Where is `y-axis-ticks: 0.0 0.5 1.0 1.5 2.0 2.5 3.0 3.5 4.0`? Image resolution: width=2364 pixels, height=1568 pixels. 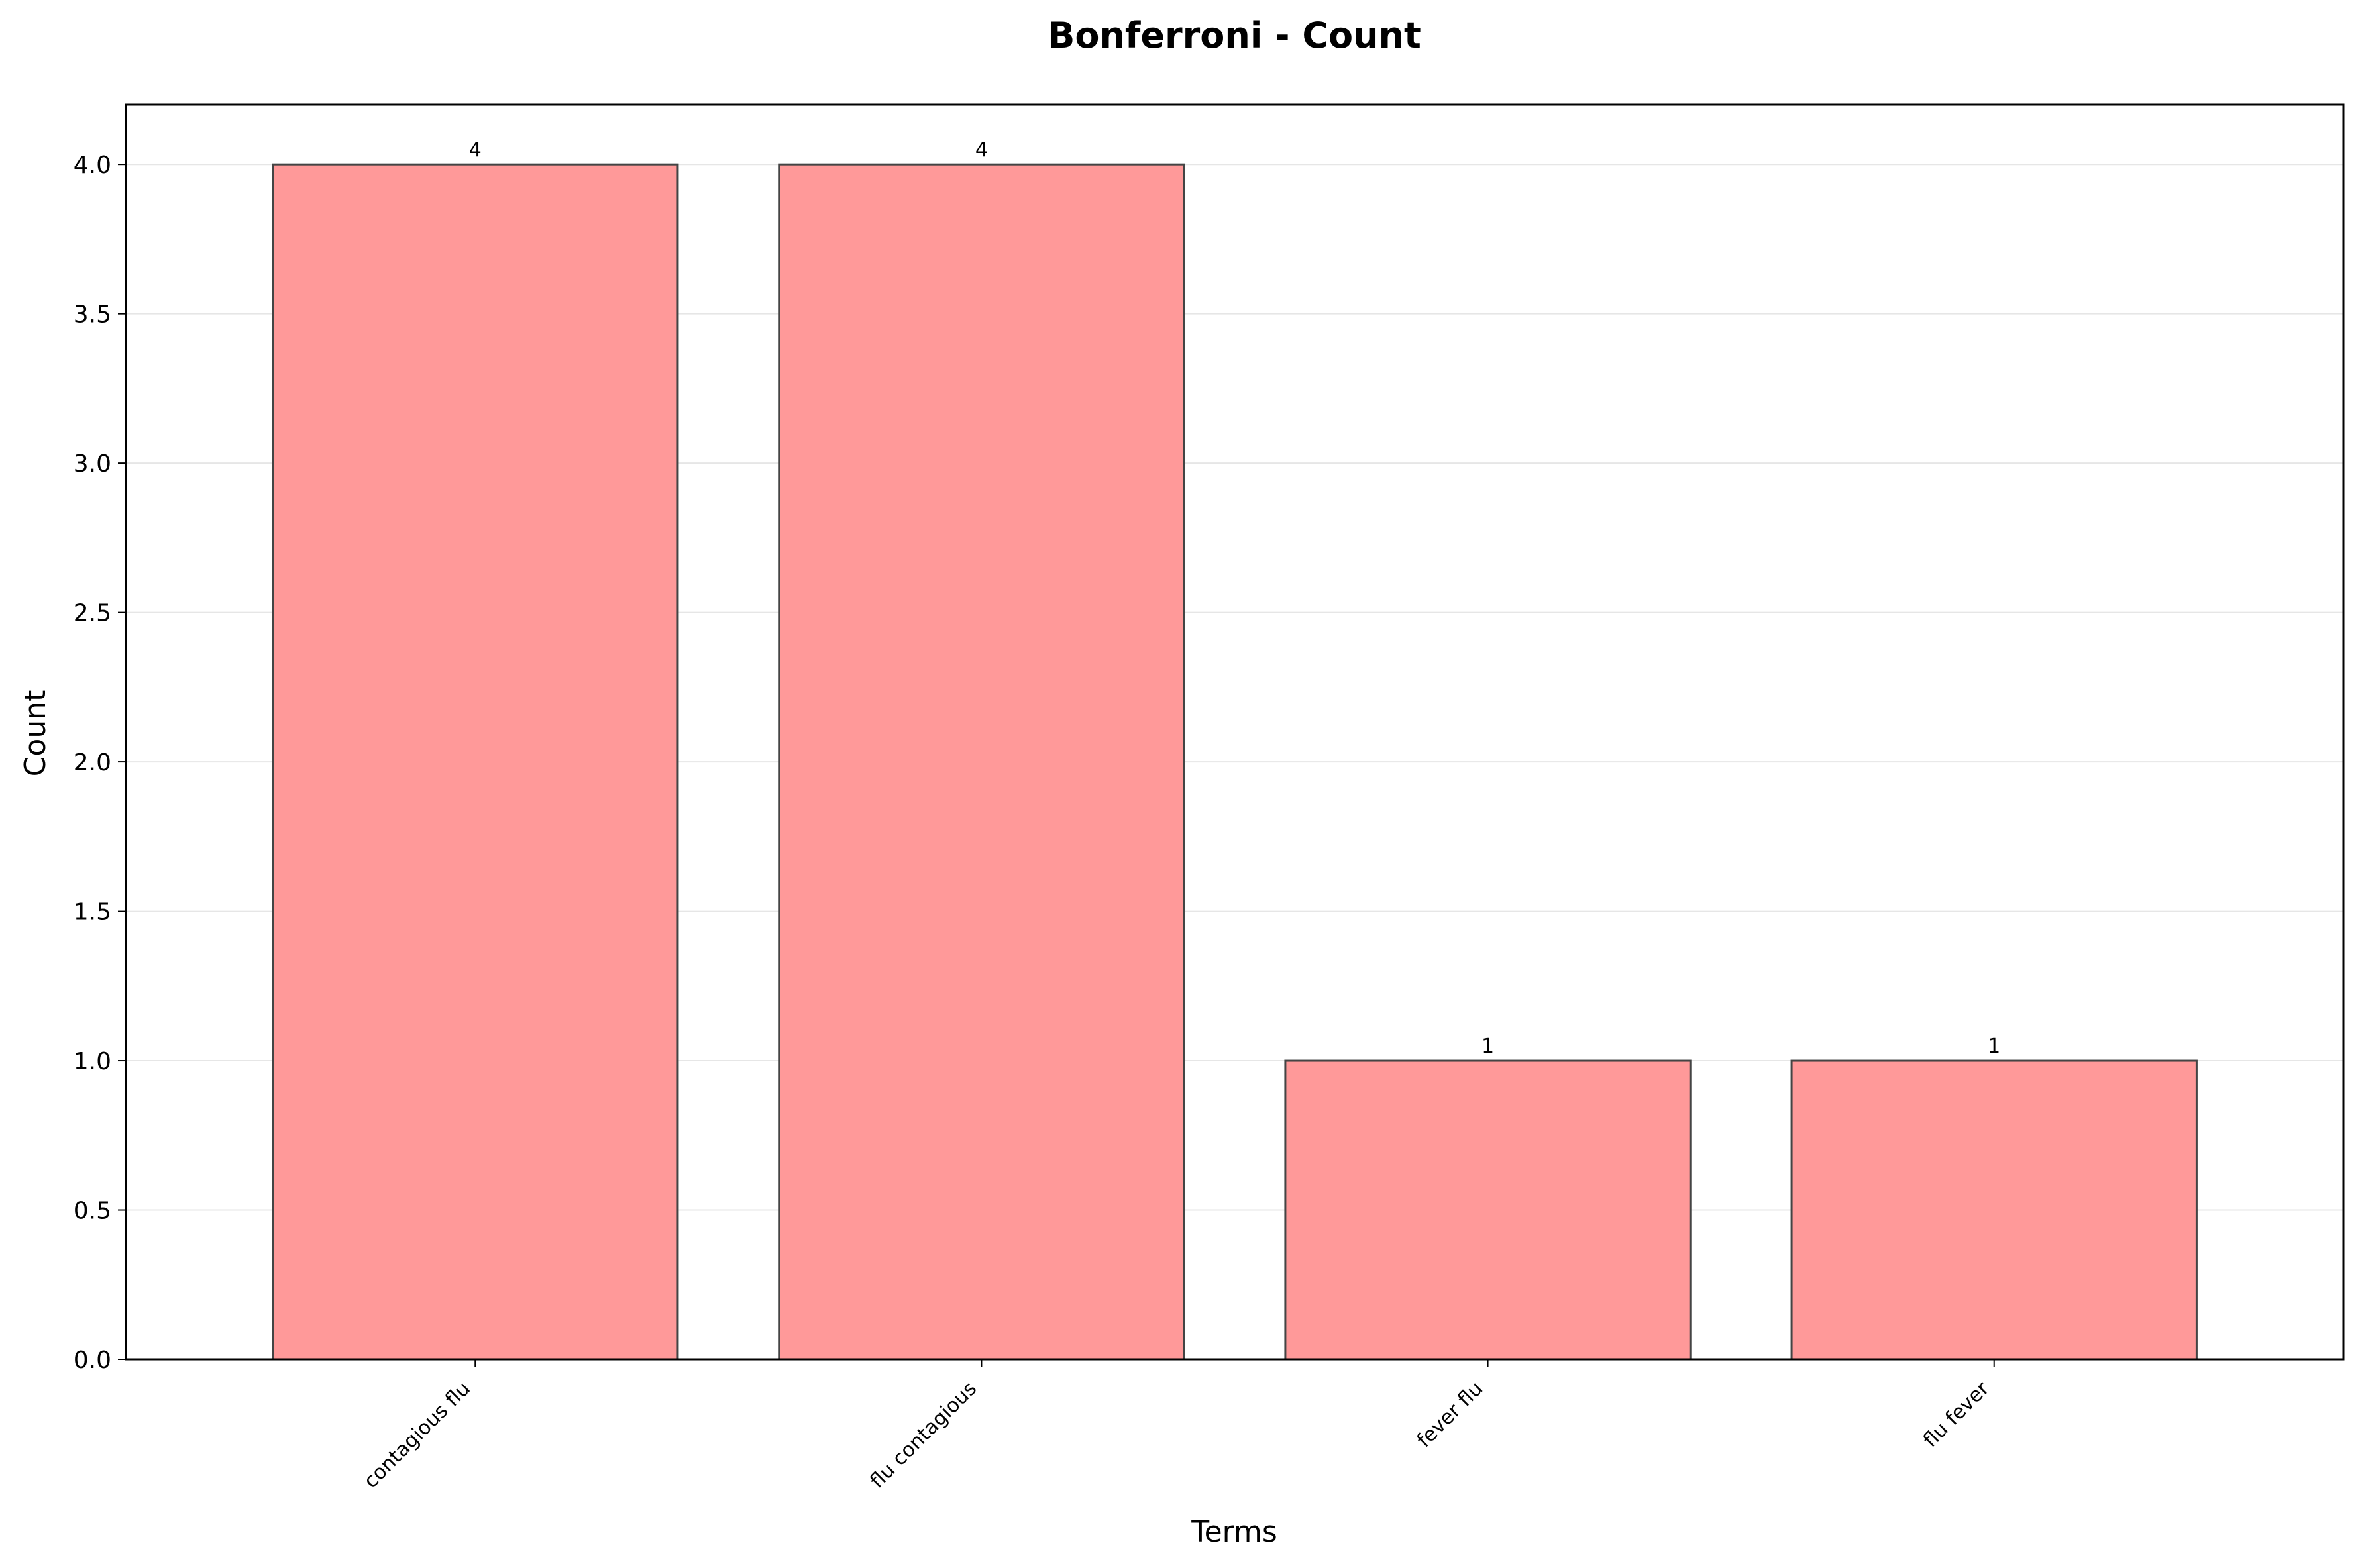
y-axis-ticks: 0.0 0.5 1.0 1.5 2.0 2.5 3.0 3.5 4.0 is located at coordinates (100, 763).